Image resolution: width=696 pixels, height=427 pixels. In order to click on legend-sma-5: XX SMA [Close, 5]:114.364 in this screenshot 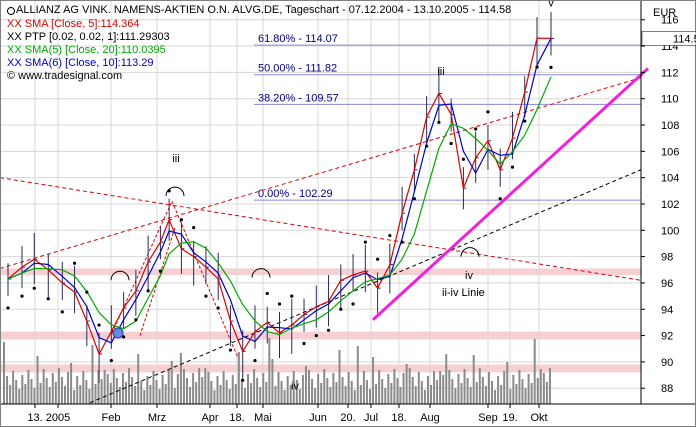, I will do `click(73, 24)`.